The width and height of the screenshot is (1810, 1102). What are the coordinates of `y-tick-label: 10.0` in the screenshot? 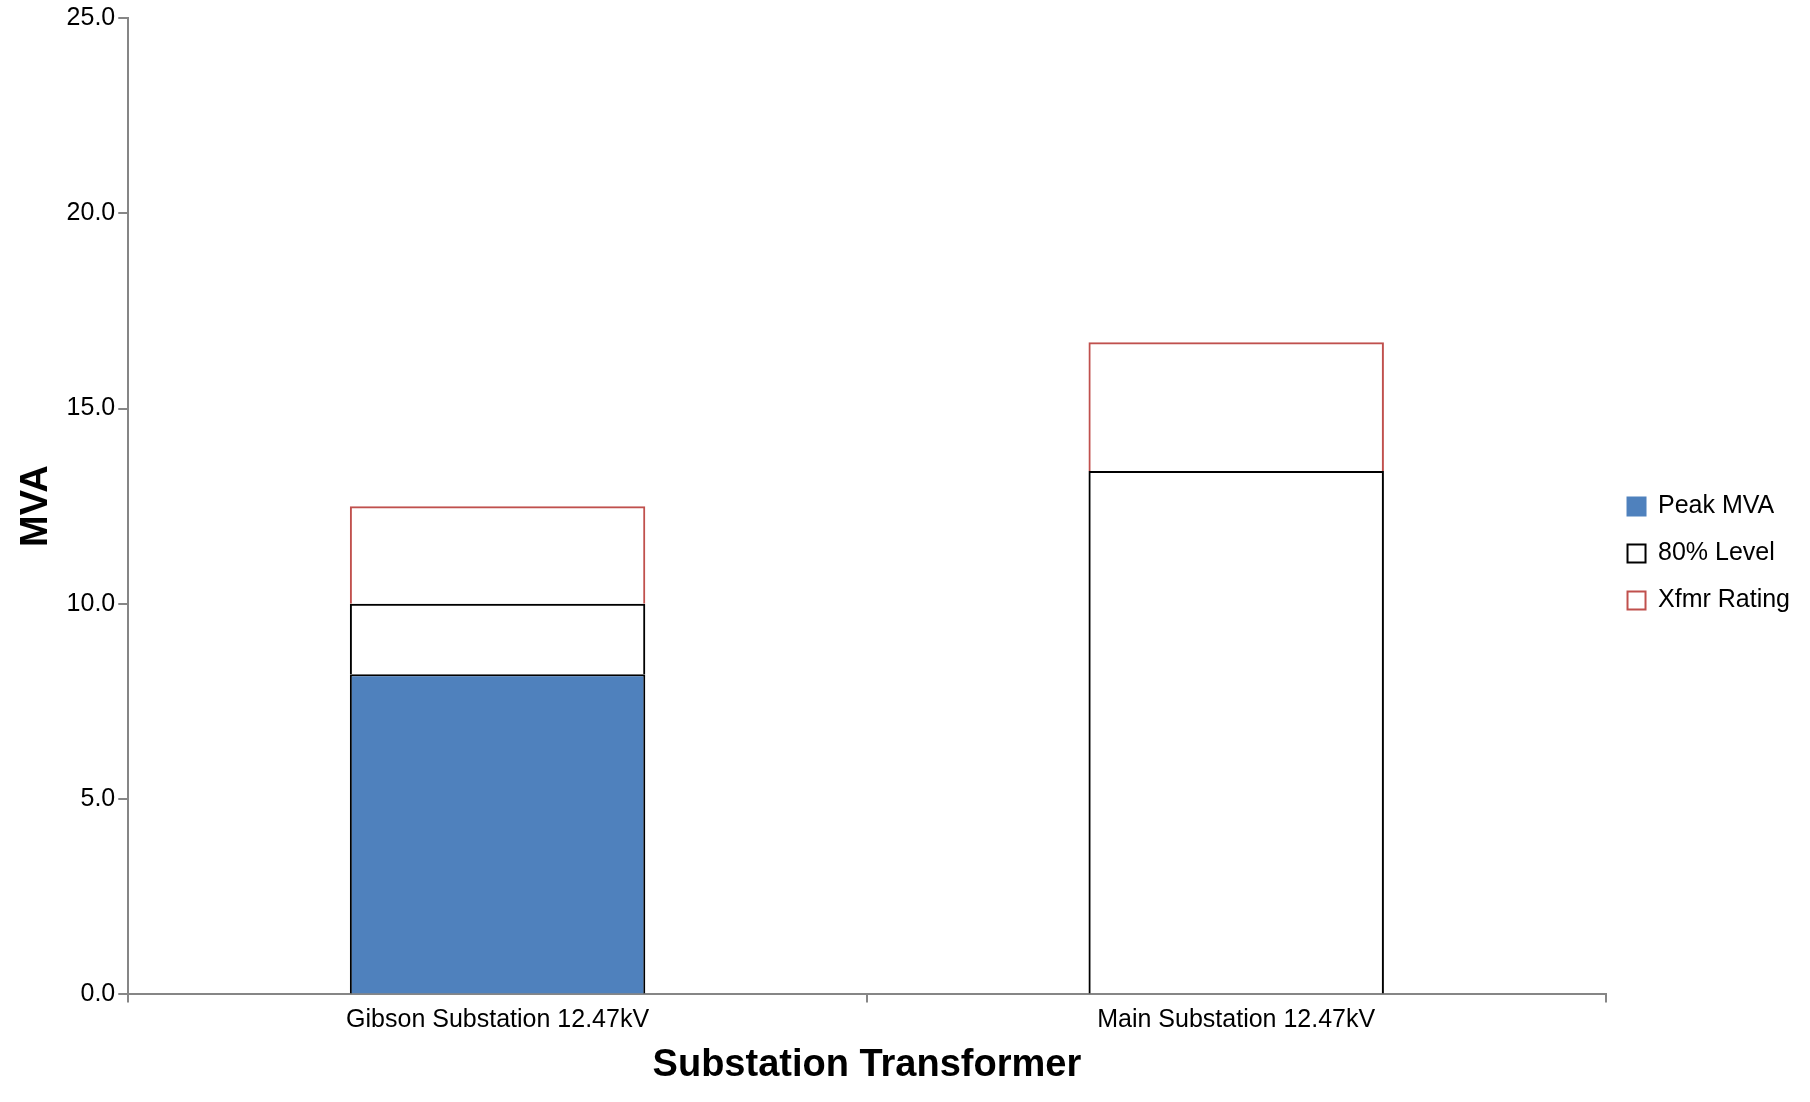 It's located at (91, 601).